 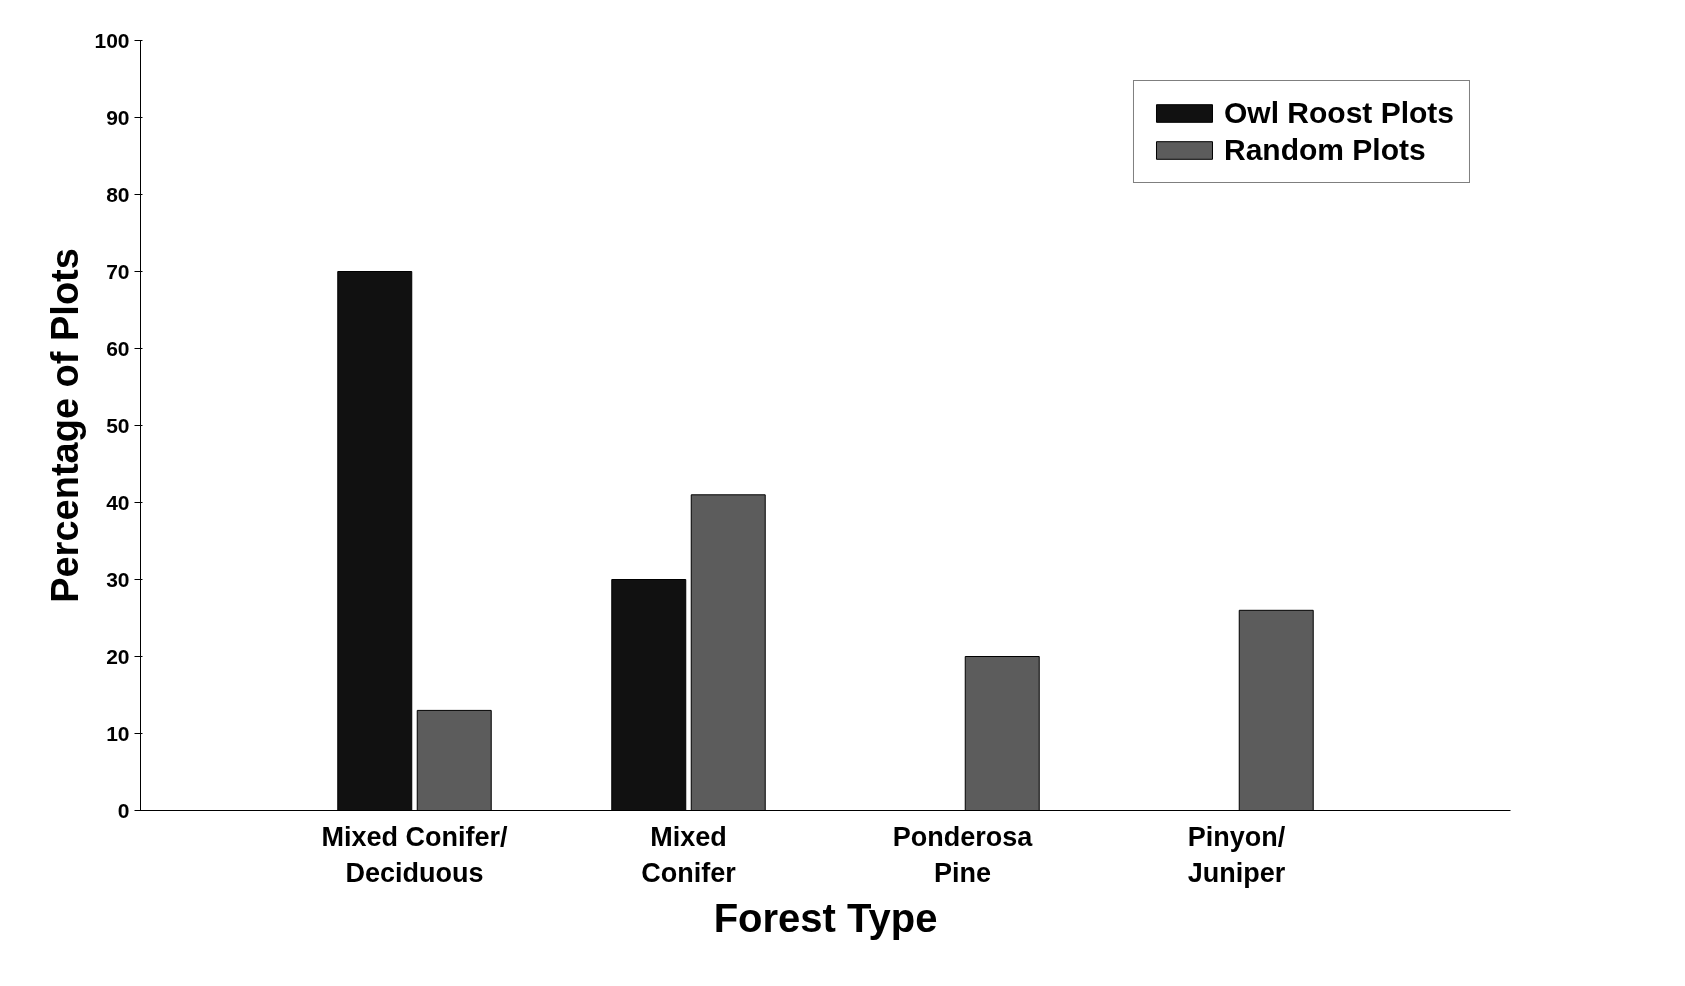 I want to click on x-tick-label: Mixed Conifer/ Deciduous, so click(x=415, y=854).